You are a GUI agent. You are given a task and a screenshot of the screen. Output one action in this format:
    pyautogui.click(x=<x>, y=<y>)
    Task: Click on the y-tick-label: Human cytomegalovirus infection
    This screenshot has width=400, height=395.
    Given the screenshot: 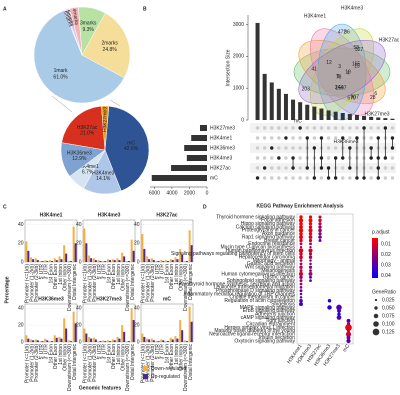 What is the action you would take?
    pyautogui.click(x=258, y=274)
    